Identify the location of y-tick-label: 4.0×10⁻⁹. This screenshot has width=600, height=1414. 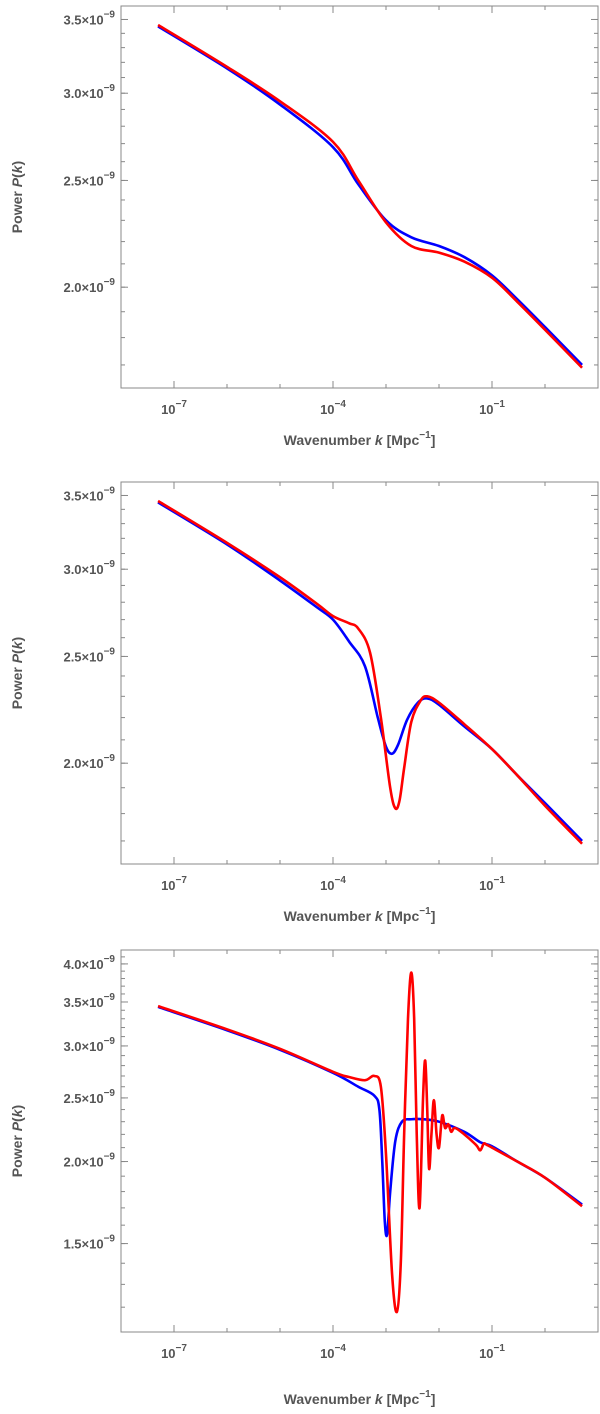
(89, 963).